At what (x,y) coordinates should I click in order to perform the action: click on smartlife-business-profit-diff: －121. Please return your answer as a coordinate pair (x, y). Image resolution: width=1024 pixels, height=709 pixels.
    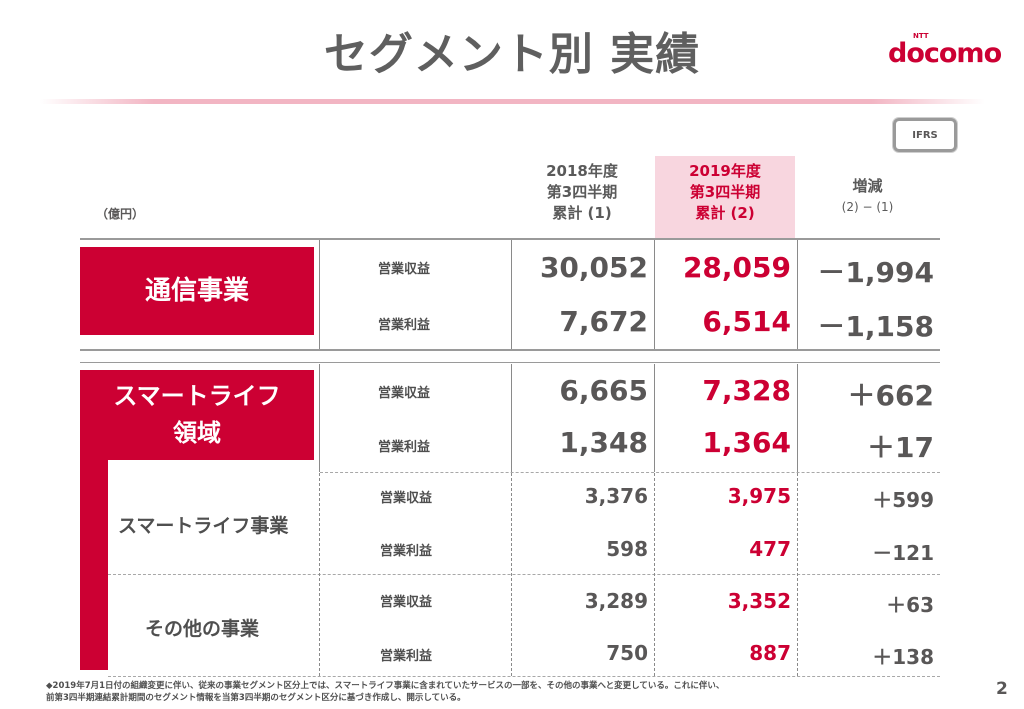
    Looking at the image, I should click on (903, 553).